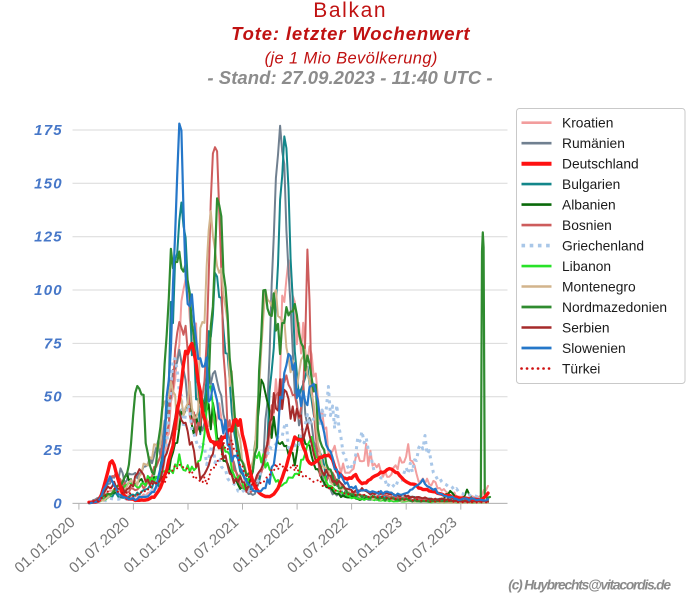 The width and height of the screenshot is (700, 605). I want to click on svg-text: (c) Huybrechts@vitacordis.de, so click(589, 585).